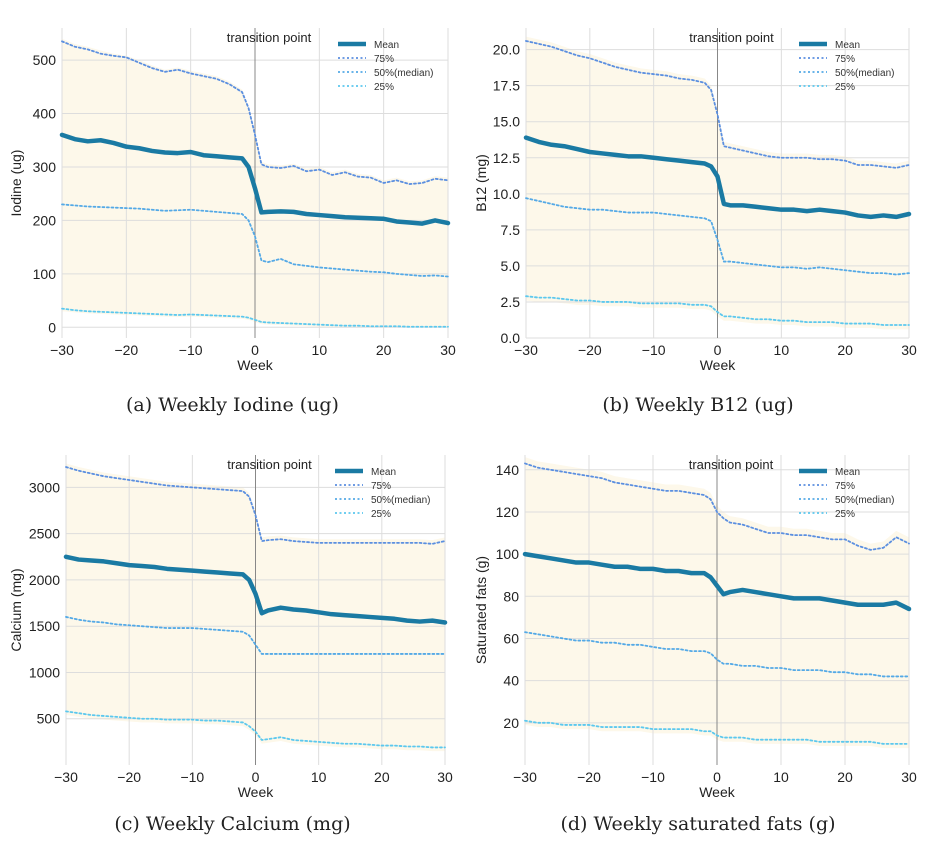 The height and width of the screenshot is (854, 931). Describe the element at coordinates (52, 327) in the screenshot. I see `y-tick-label: 0` at that location.